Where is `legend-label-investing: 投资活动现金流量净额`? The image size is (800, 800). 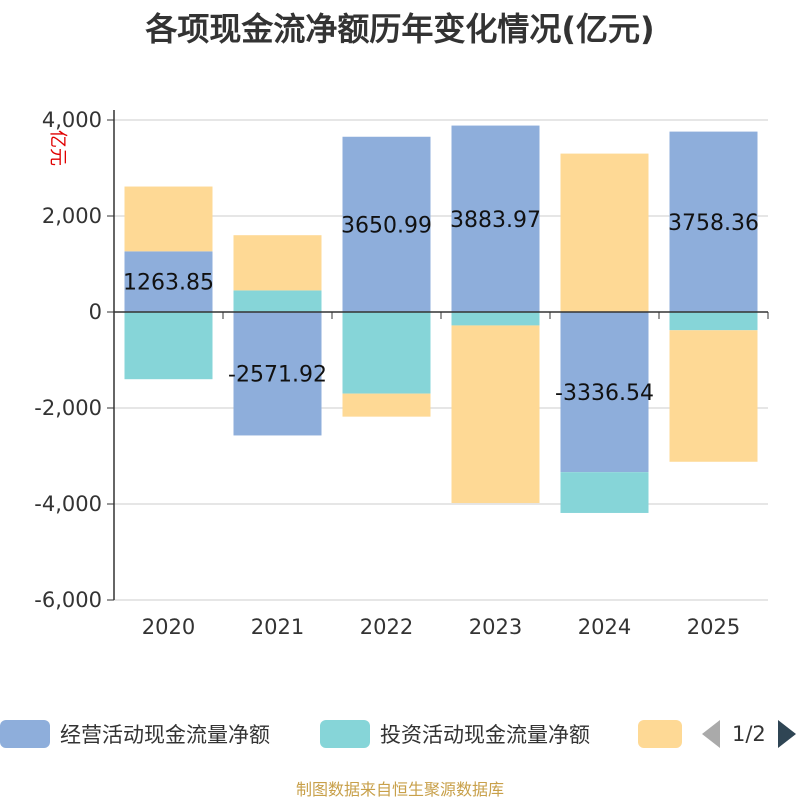 legend-label-investing: 投资活动现金流量净额 is located at coordinates (485, 735).